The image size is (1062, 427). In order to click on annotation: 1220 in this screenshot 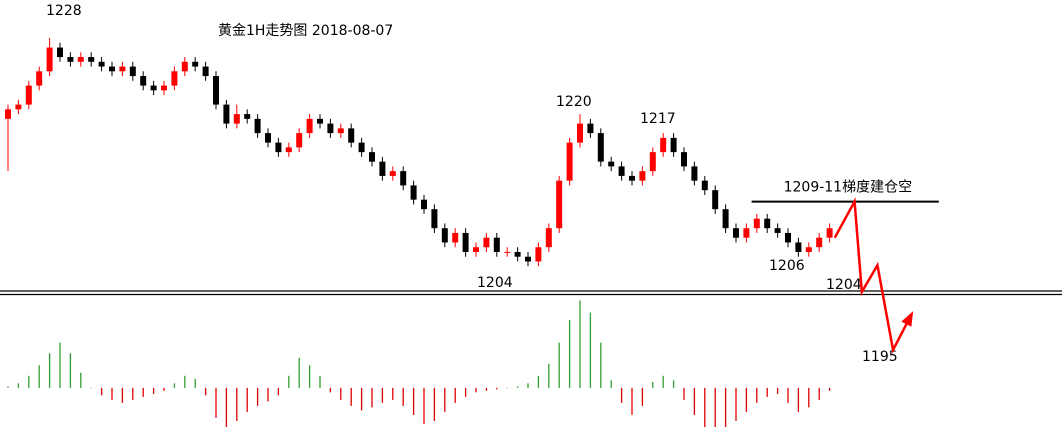, I will do `click(574, 102)`.